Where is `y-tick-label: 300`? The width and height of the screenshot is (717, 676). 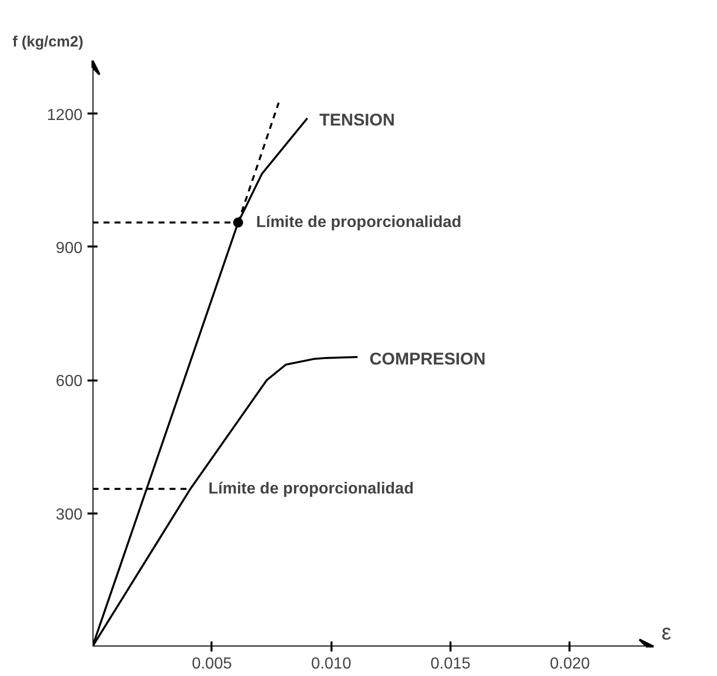 y-tick-label: 300 is located at coordinates (69, 515).